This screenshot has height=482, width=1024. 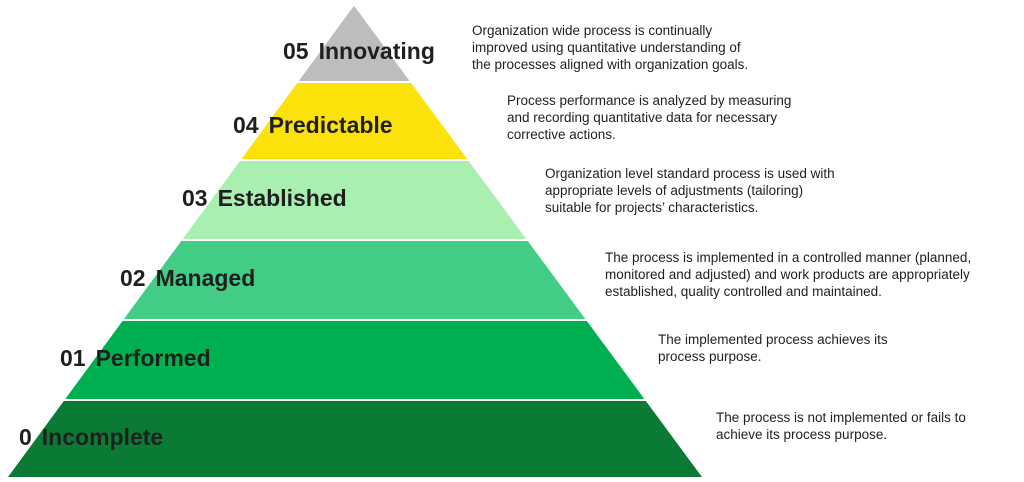 I want to click on level-1-name: Performed, so click(x=153, y=358).